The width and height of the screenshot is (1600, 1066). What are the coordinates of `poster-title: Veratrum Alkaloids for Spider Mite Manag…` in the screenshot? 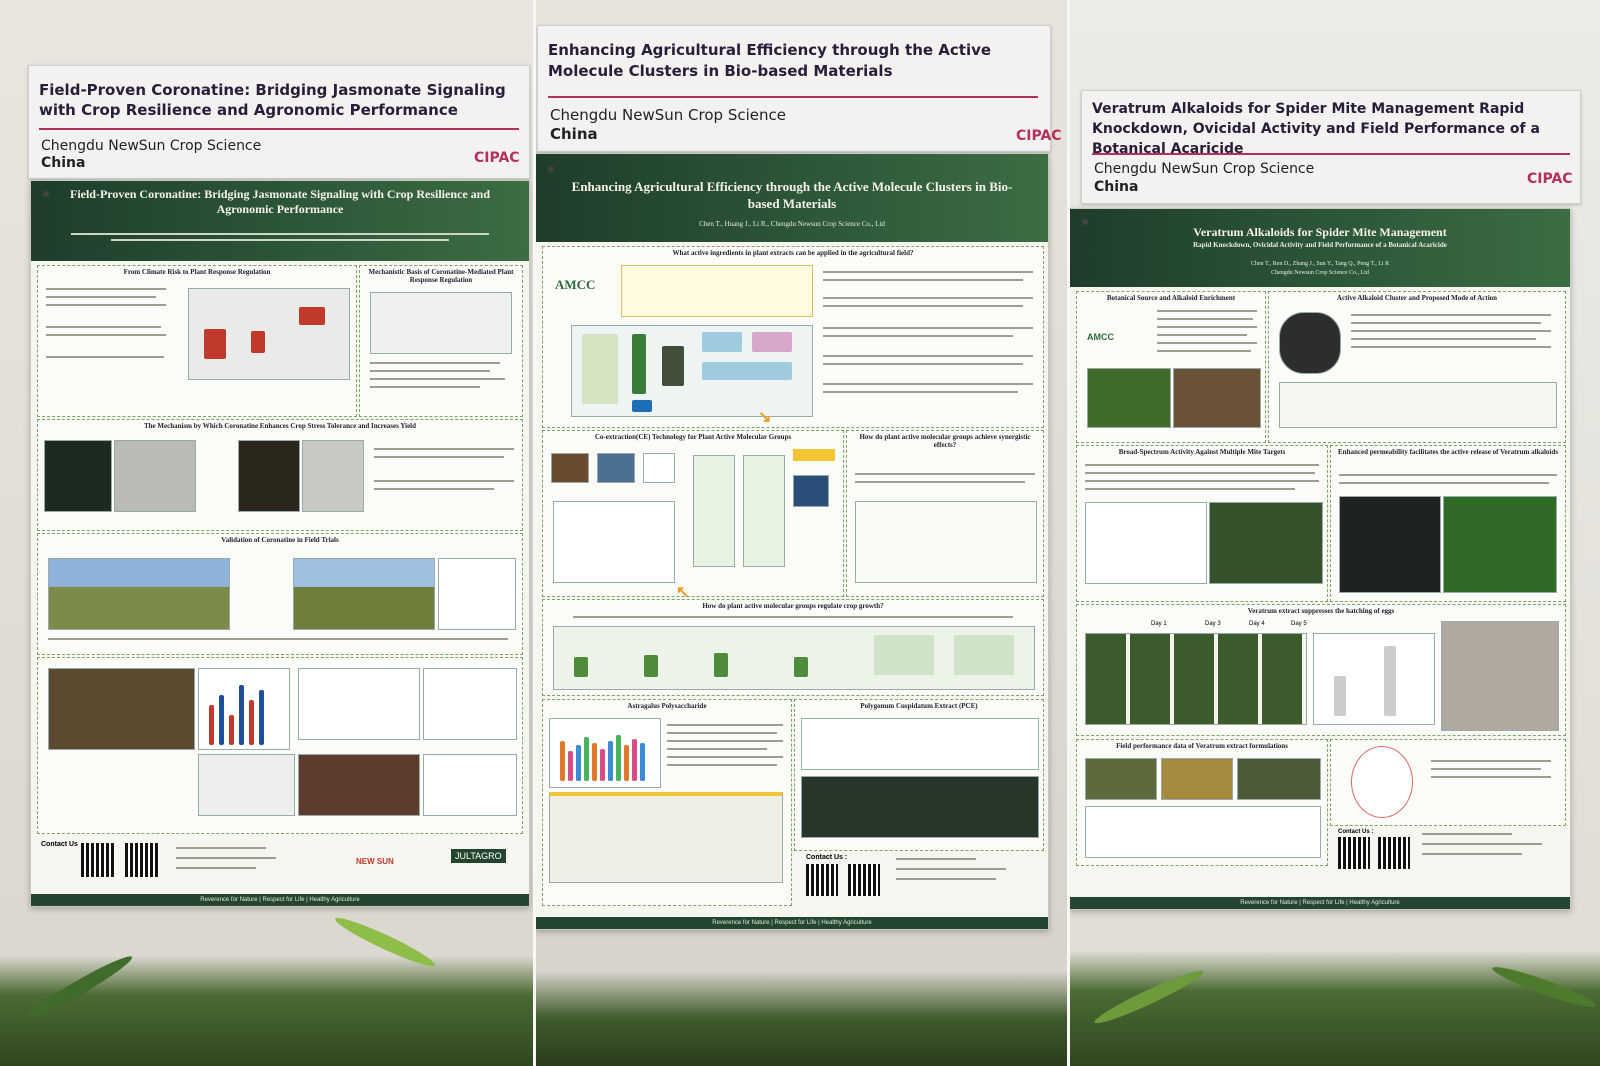 It's located at (1320, 232).